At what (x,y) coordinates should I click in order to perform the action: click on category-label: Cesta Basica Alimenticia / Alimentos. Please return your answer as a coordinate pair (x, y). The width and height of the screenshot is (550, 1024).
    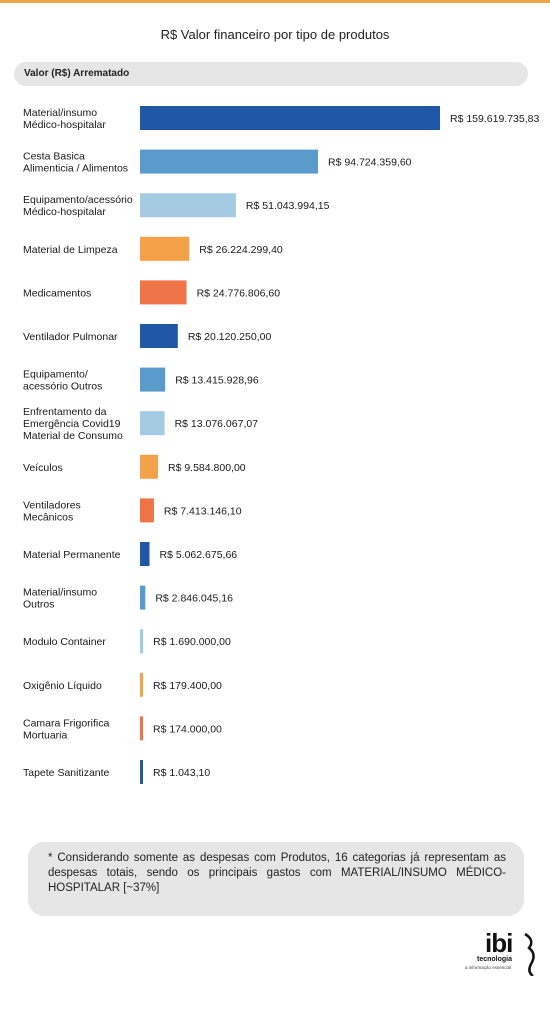
    Looking at the image, I should click on (75, 163).